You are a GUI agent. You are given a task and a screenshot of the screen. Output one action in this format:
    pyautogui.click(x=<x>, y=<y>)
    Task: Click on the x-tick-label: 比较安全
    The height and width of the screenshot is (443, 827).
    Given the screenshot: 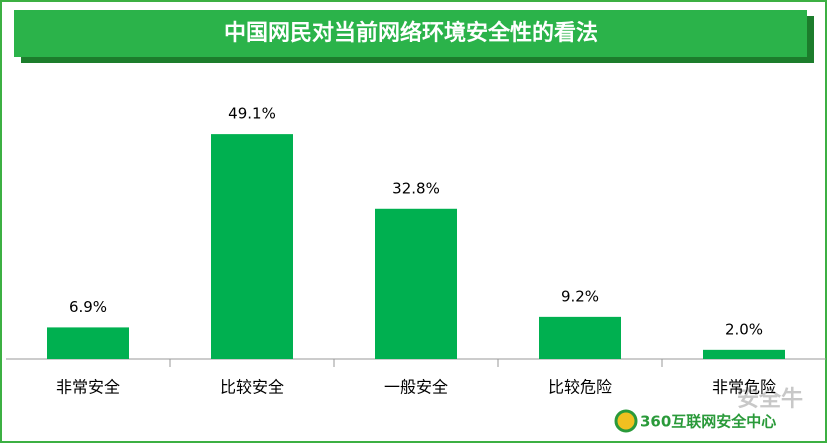 What is the action you would take?
    pyautogui.click(x=252, y=387)
    